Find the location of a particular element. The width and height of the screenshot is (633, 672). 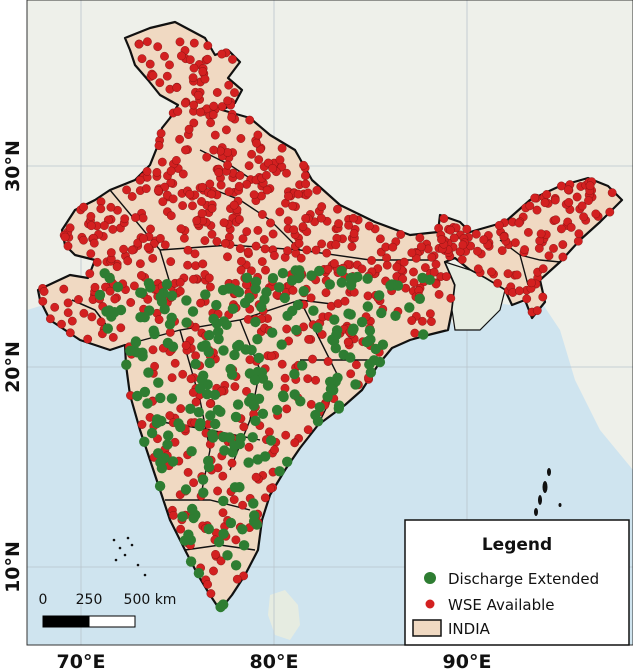

neighbour-land-lanka is located at coordinates (284, 615).